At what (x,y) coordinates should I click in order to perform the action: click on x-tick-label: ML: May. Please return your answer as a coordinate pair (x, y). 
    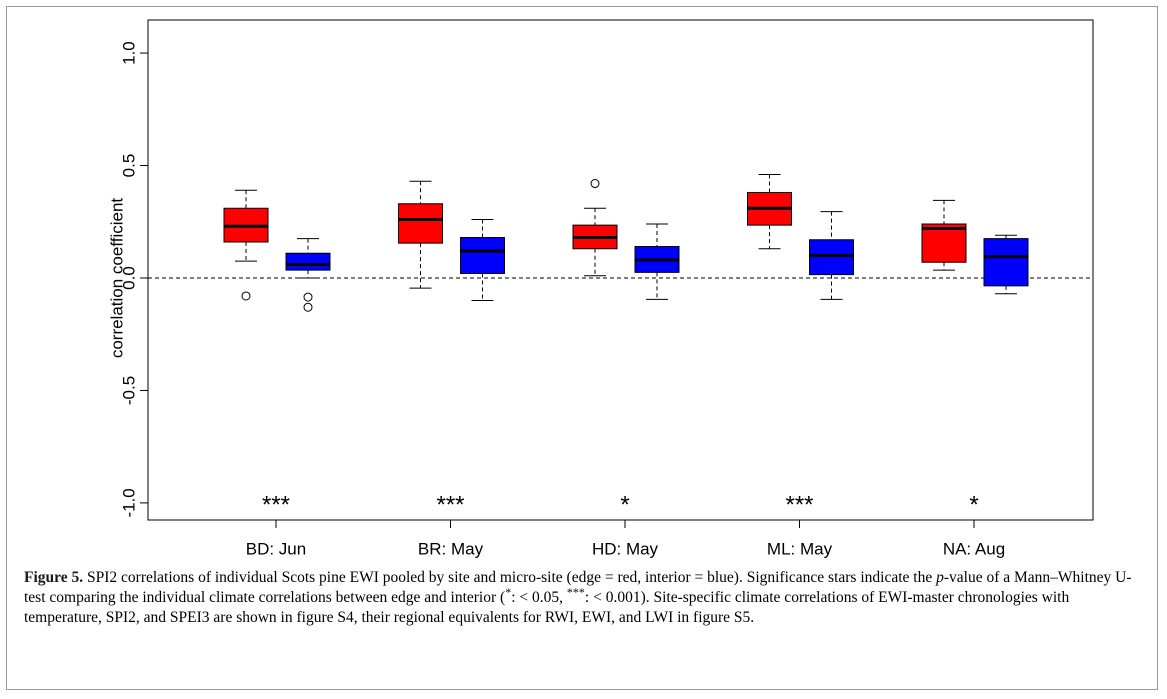
    Looking at the image, I should click on (800, 548).